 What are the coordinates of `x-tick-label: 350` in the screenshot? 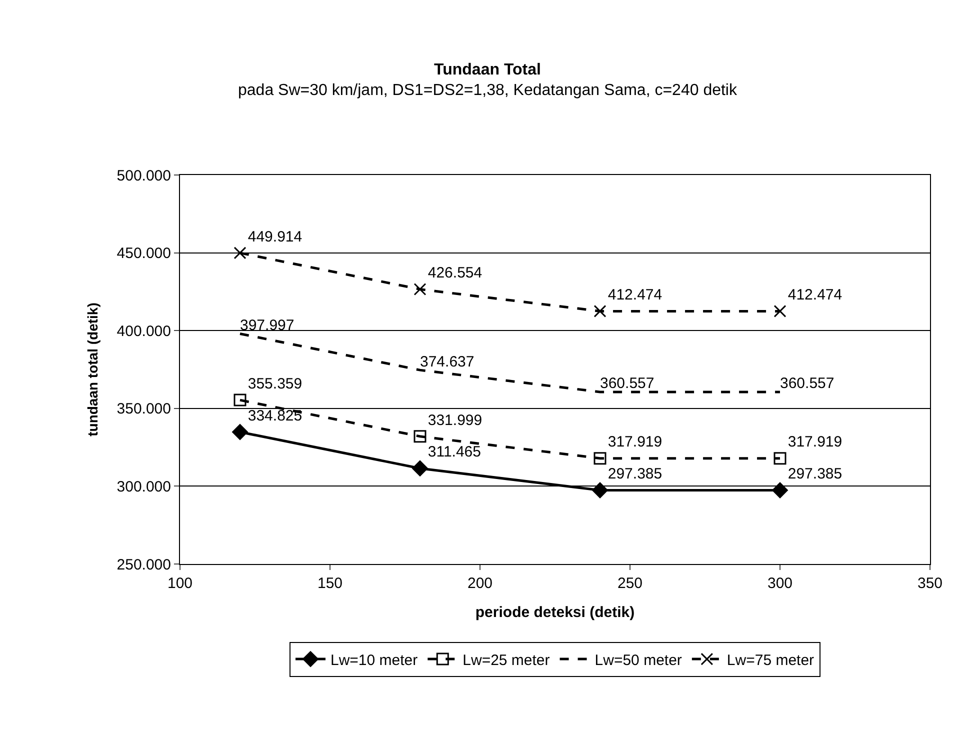 It's located at (930, 583).